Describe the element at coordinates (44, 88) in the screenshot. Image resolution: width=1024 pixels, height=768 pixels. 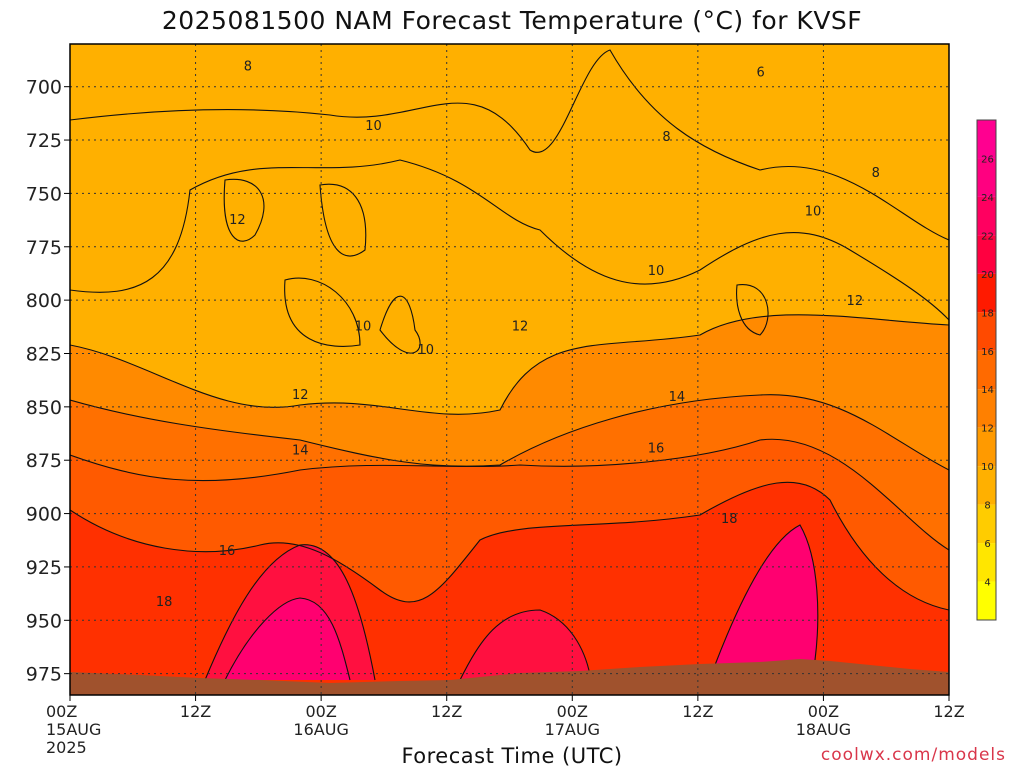
I see `y-tick-label-700: 700` at that location.